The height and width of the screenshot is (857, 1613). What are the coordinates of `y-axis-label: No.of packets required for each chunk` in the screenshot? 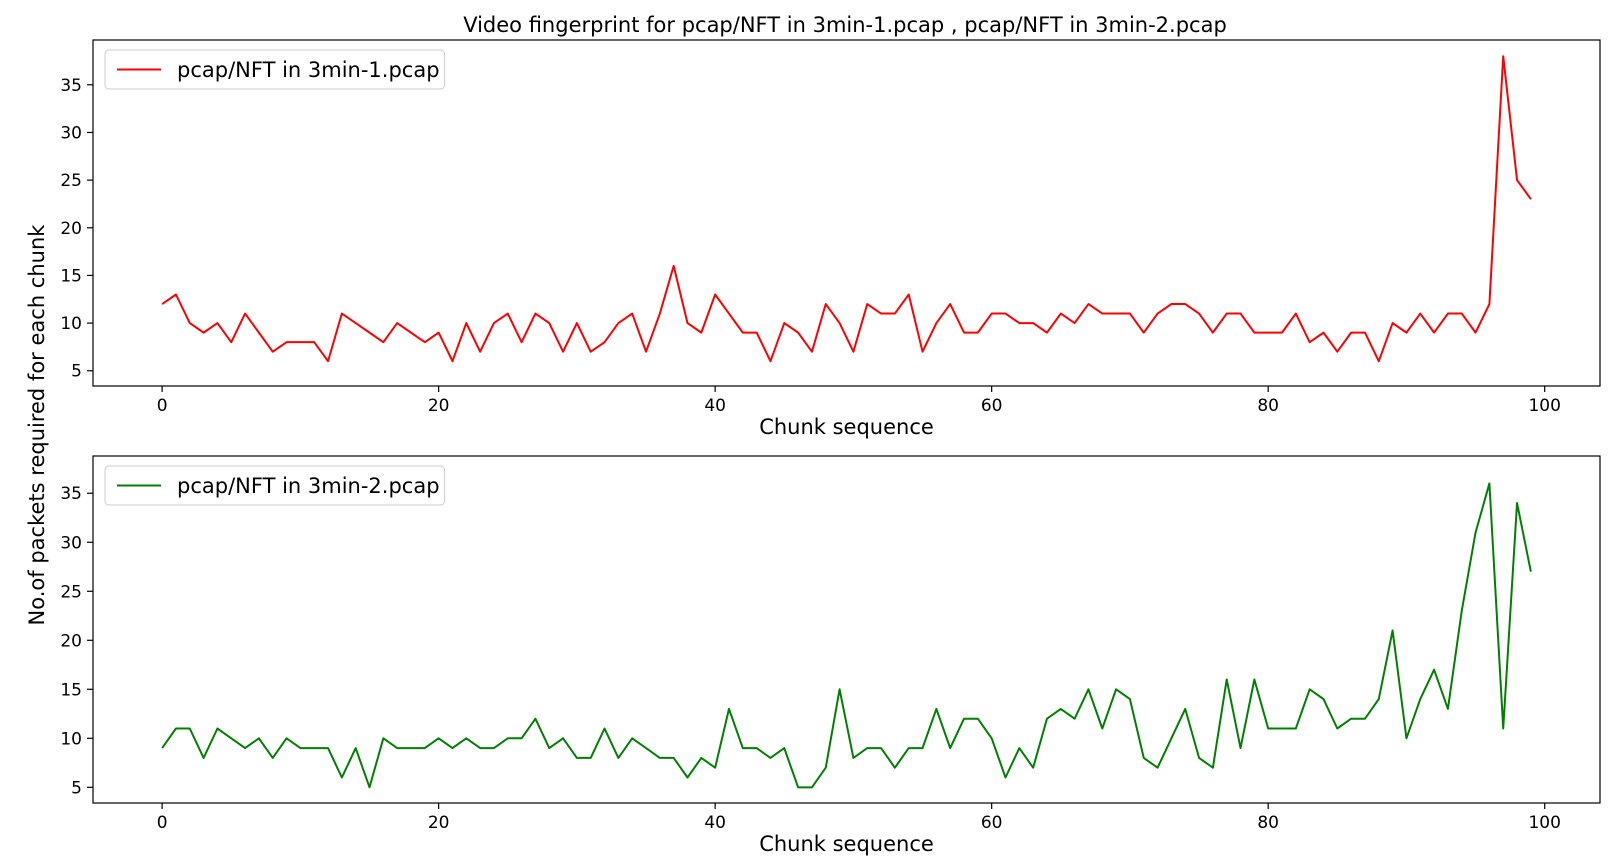 It's located at (37, 425).